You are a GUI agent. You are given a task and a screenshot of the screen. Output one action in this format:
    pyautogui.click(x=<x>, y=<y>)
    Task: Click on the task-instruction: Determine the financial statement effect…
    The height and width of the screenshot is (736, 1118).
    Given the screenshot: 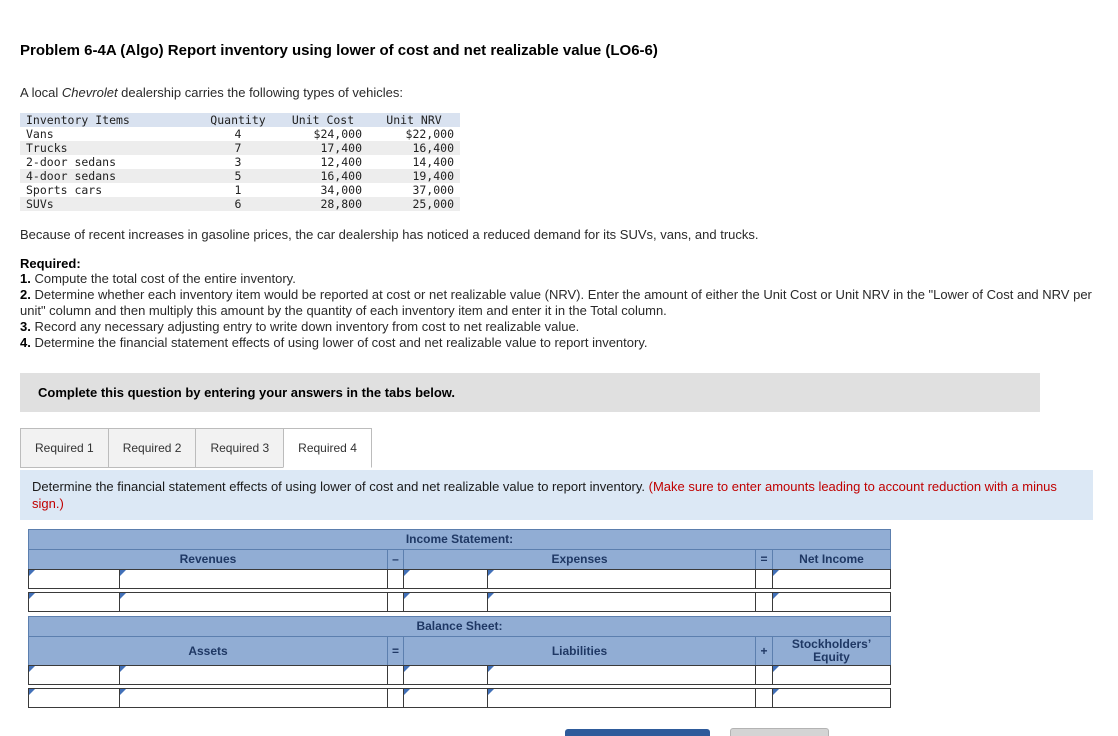 What is the action you would take?
    pyautogui.click(x=556, y=495)
    